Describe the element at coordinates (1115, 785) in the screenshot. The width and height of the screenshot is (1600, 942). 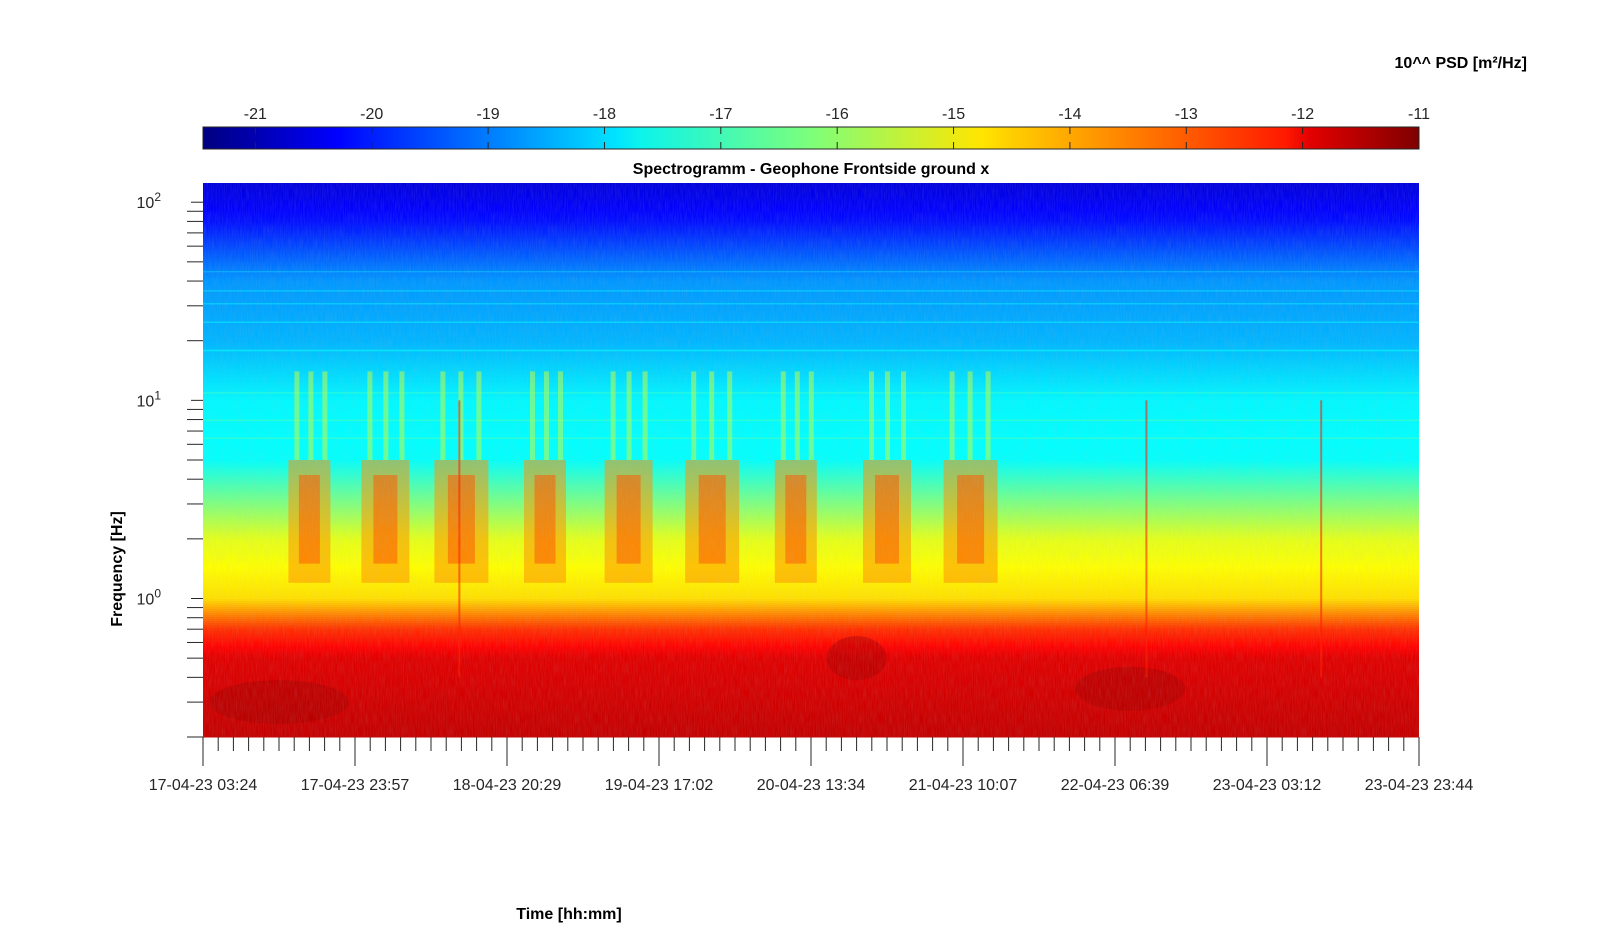
I see `x-tick-label: 22-04-23 06:39` at that location.